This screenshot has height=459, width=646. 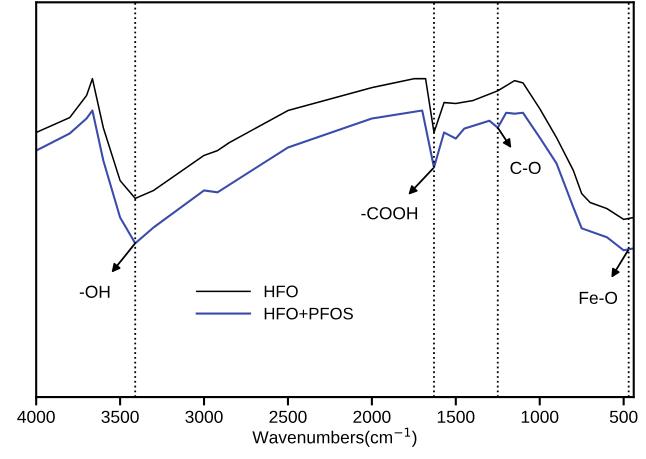 What do you see at coordinates (95, 292) in the screenshot?
I see `annotation: -OH` at bounding box center [95, 292].